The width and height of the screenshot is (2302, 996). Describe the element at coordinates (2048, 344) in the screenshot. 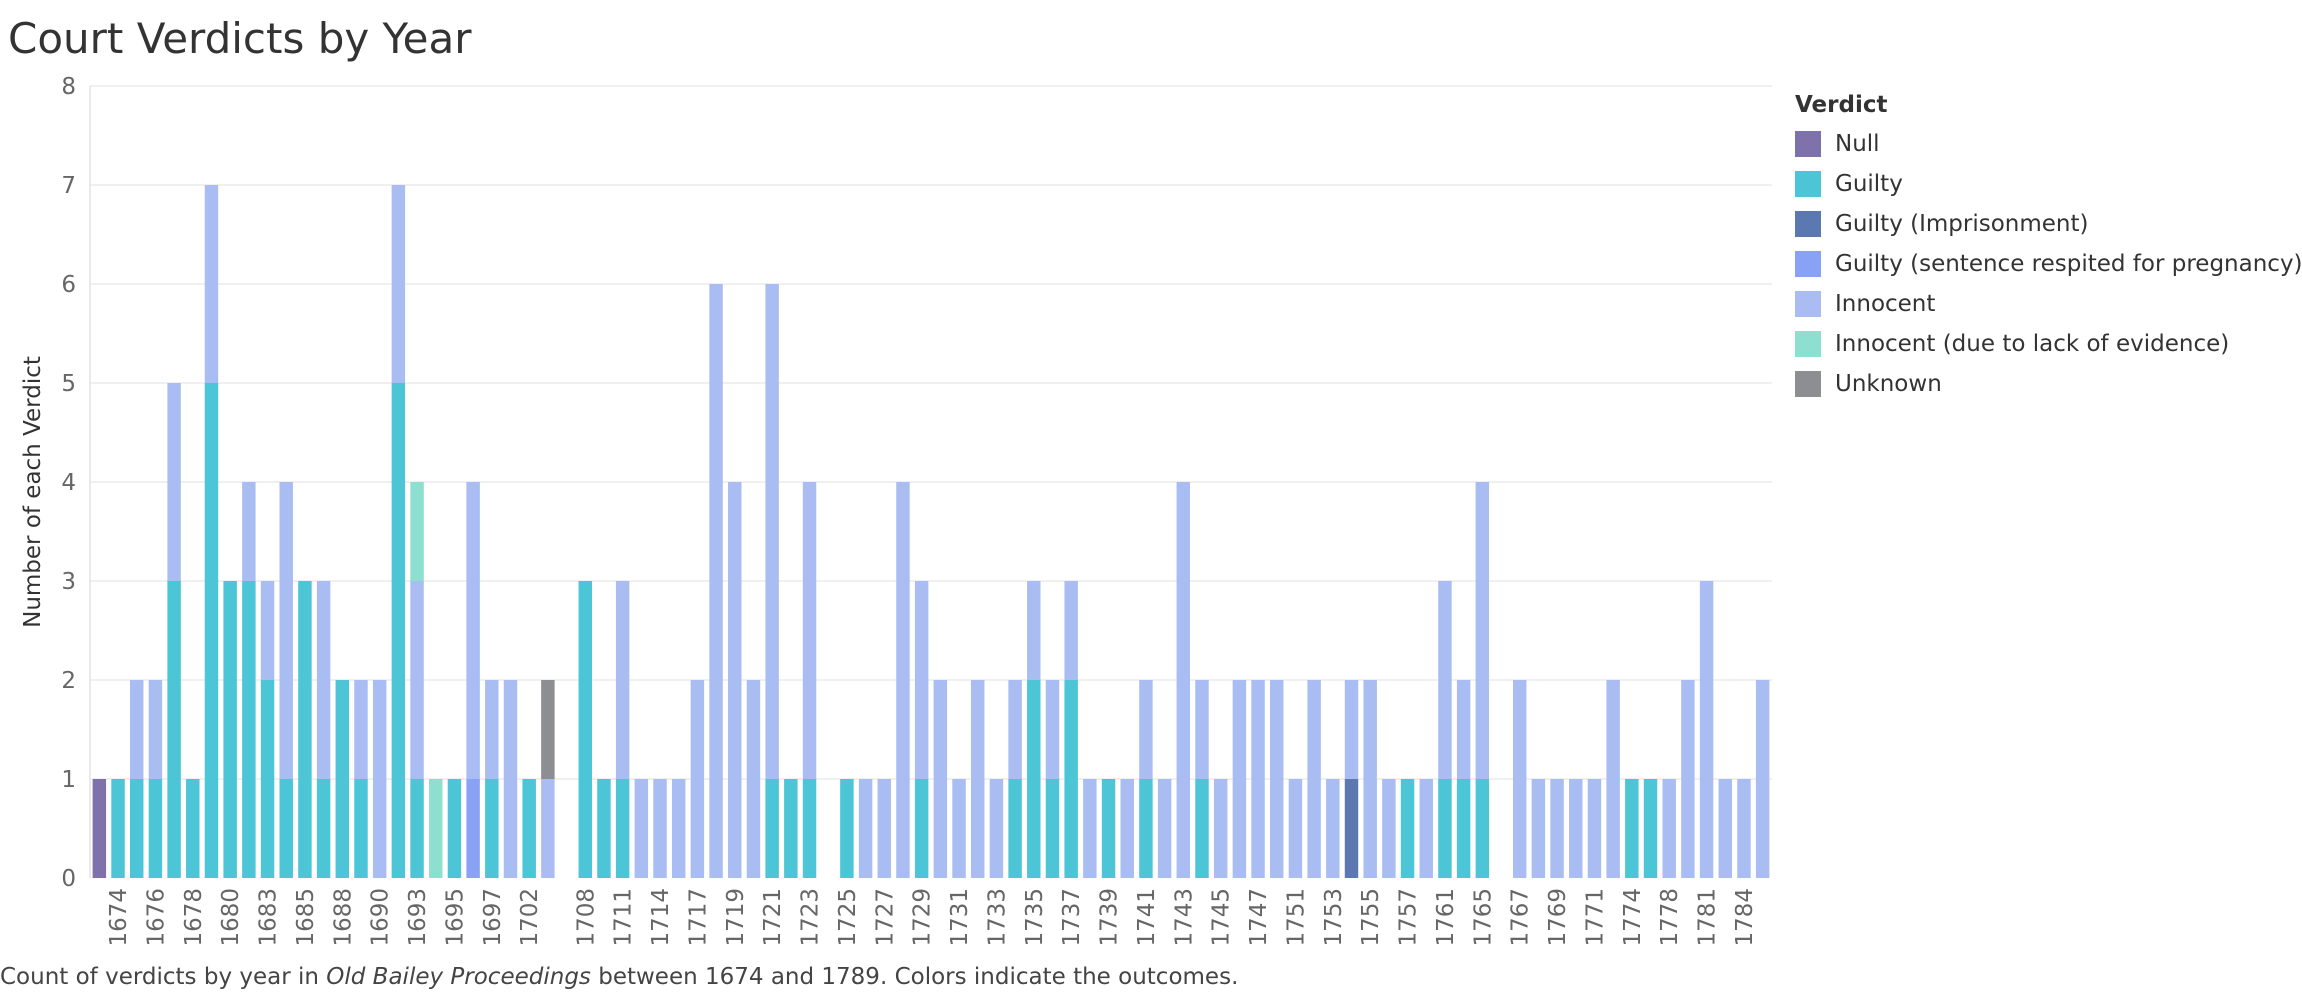

I see `legend-item: Innocent (due to lack of evidence)` at that location.